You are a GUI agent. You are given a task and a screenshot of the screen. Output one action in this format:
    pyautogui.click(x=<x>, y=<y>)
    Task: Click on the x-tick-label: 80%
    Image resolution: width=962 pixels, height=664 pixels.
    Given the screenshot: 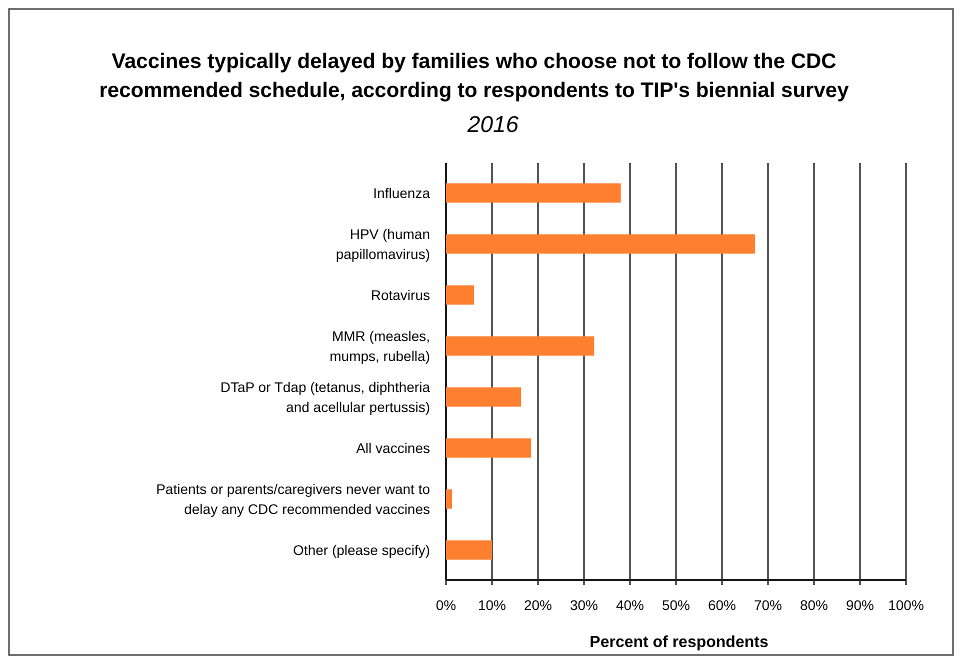 What is the action you would take?
    pyautogui.click(x=814, y=605)
    